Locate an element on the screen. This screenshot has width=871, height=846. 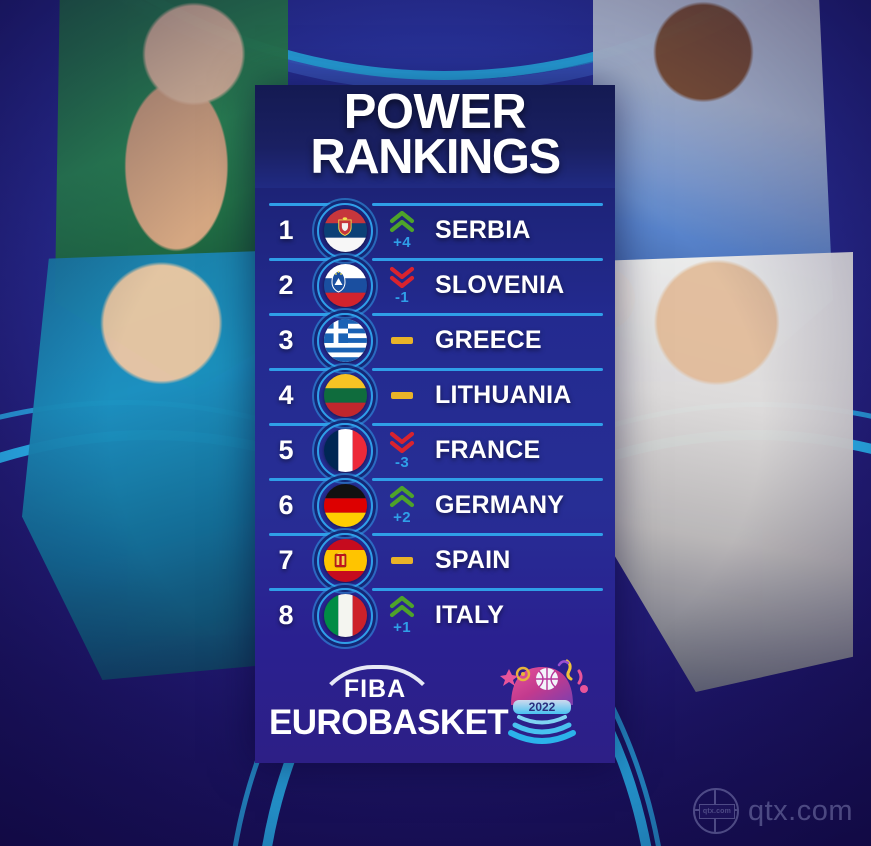
rank-number: 5 is located at coordinates (286, 450).